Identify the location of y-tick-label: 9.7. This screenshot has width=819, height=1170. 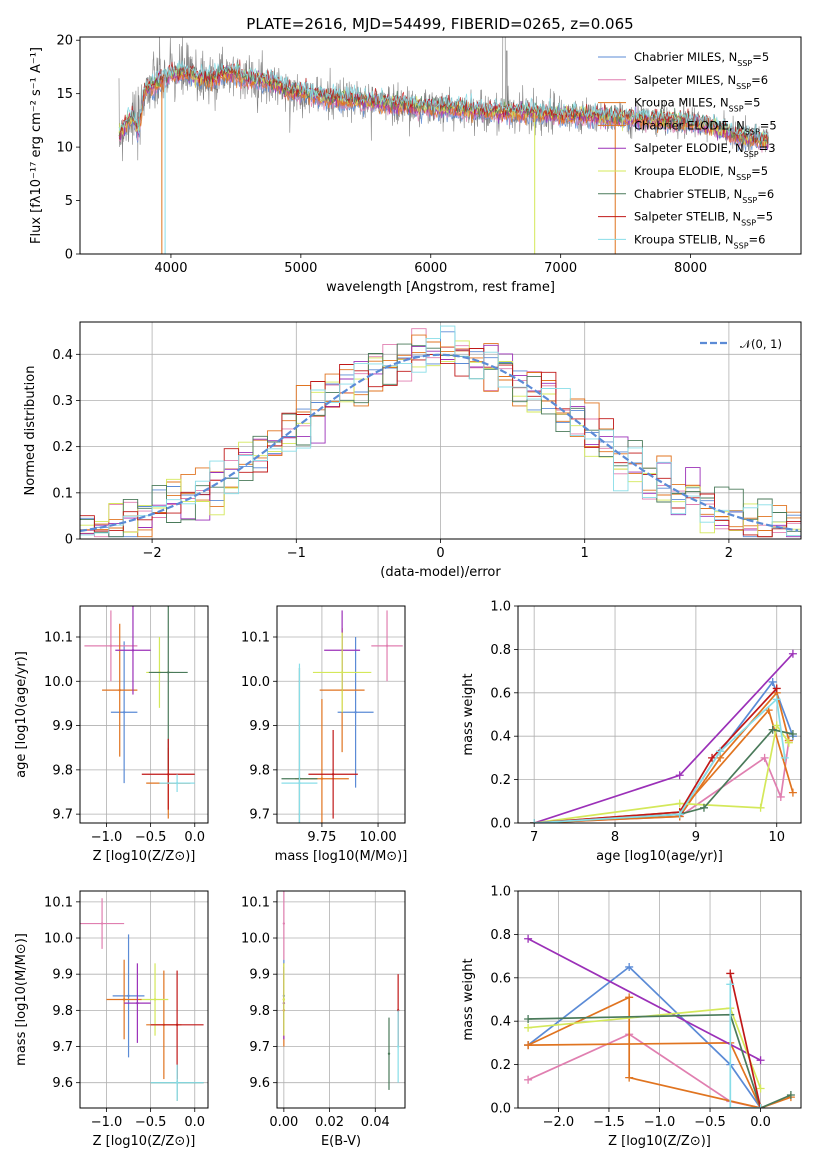
(259, 1047).